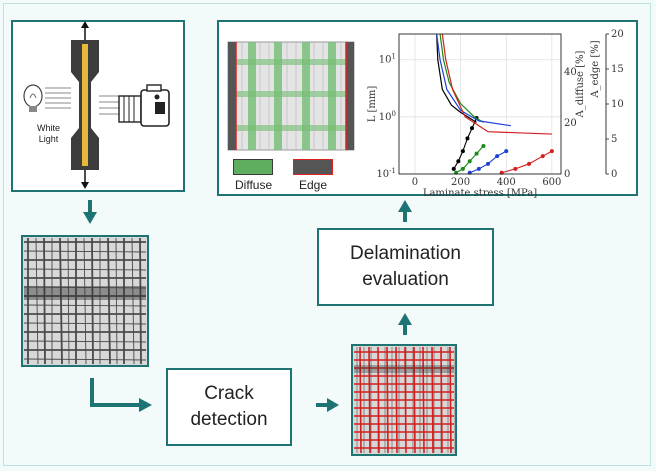 The image size is (656, 471). Describe the element at coordinates (551, 182) in the screenshot. I see `x-tick-label: 600` at that location.